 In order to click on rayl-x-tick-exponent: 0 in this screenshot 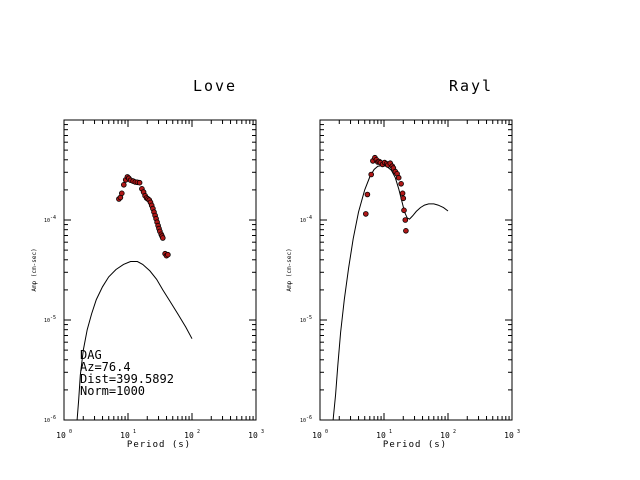, I will do `click(326, 432)`.